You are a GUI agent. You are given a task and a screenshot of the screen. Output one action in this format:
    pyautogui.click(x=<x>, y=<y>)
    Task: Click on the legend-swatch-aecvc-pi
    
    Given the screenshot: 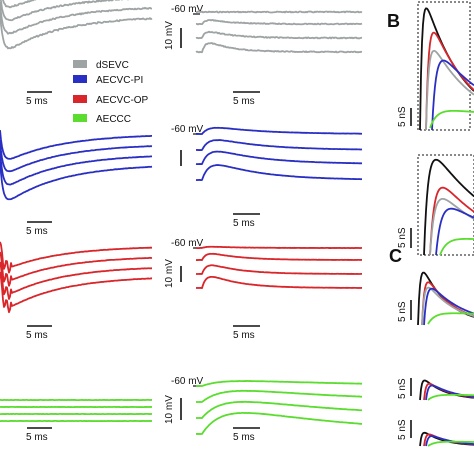 What is the action you would take?
    pyautogui.click(x=80, y=79)
    